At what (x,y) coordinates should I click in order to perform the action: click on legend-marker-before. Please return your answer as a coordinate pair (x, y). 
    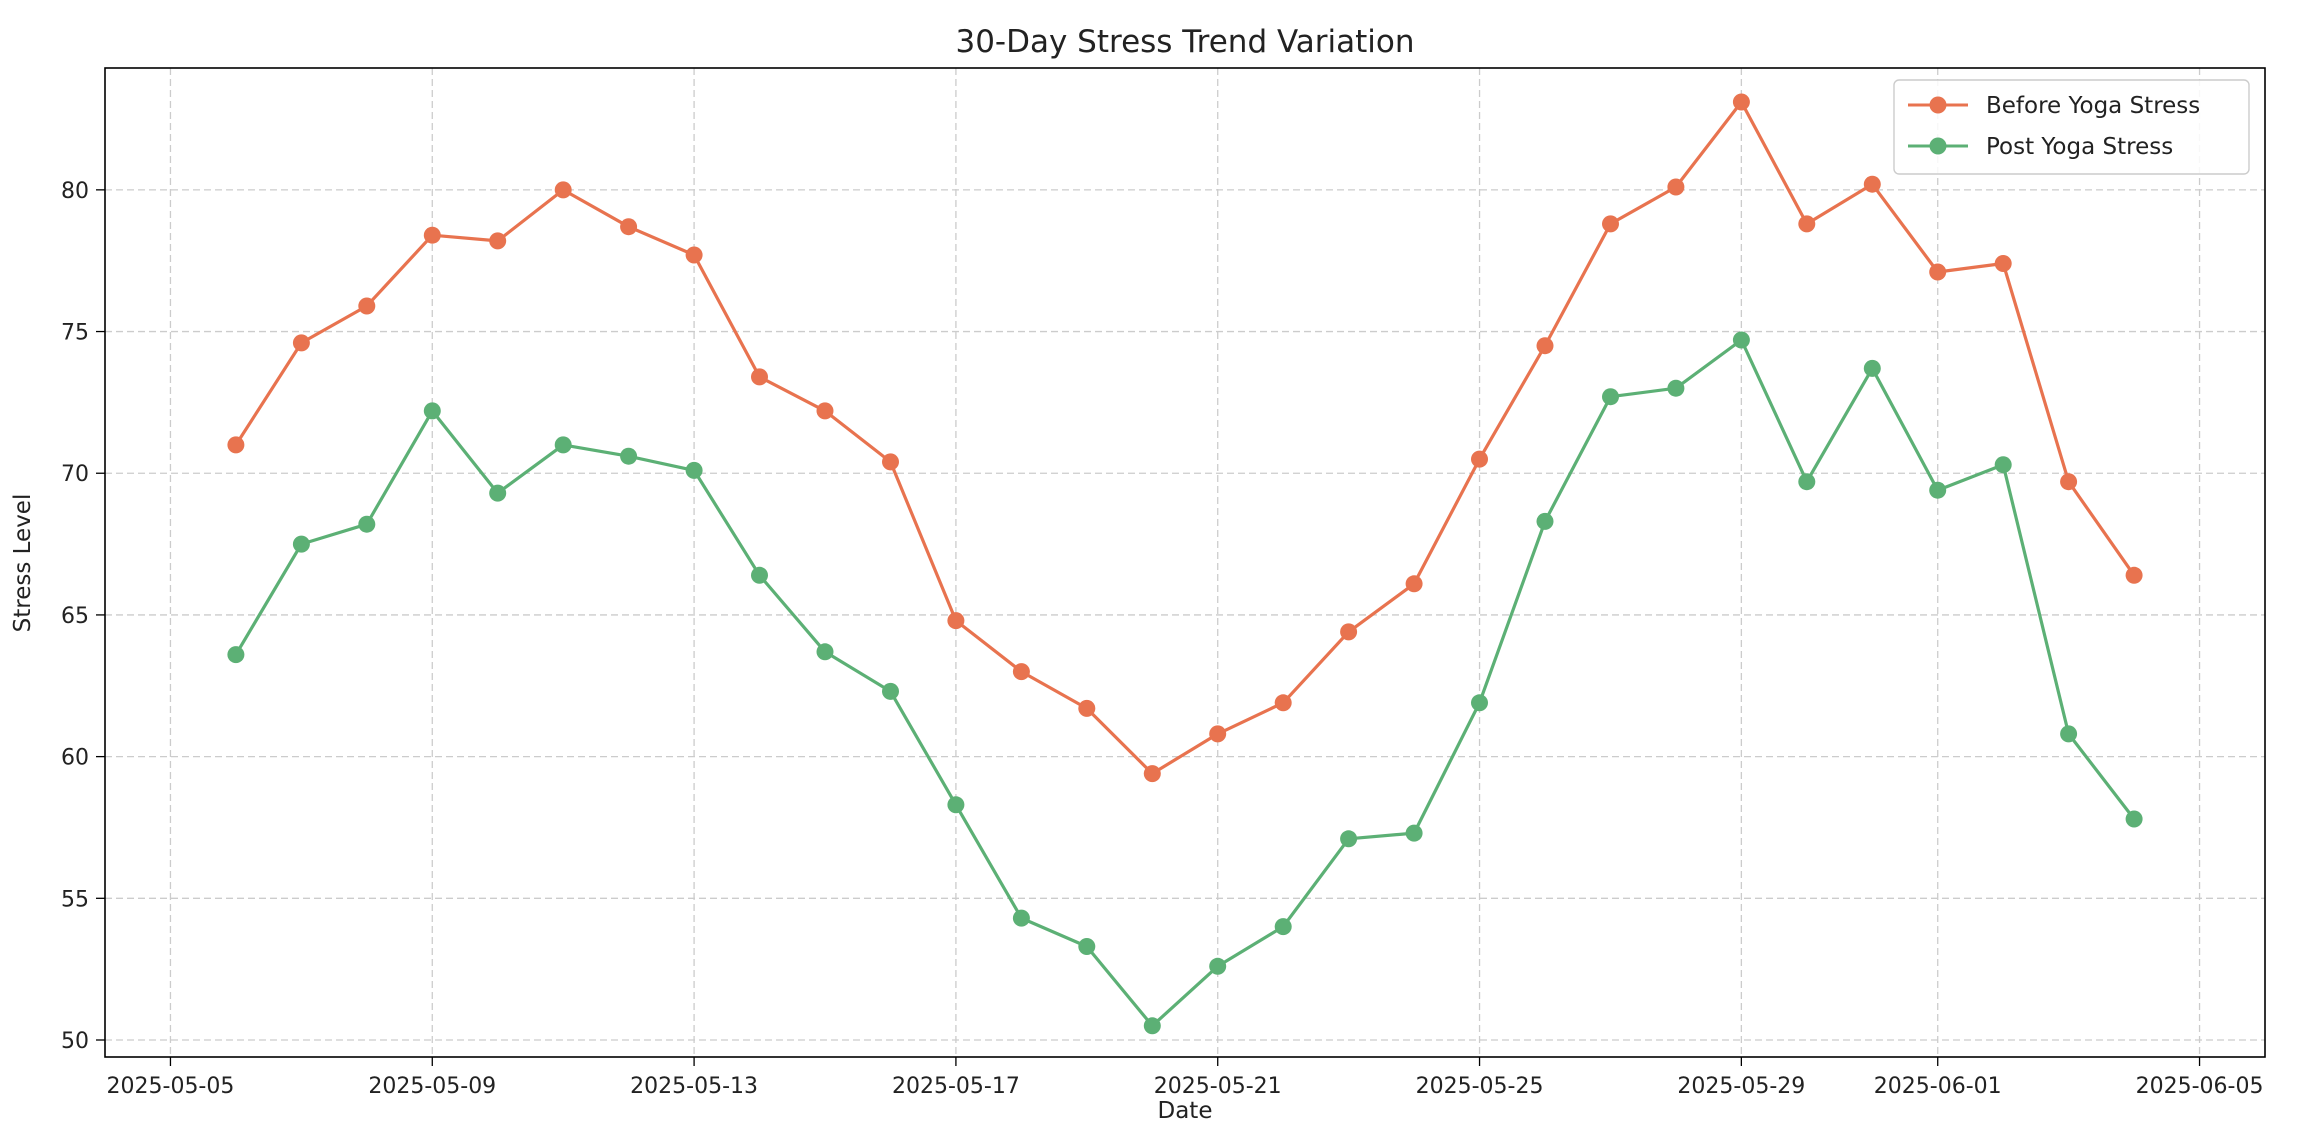
    Looking at the image, I should click on (1938, 105).